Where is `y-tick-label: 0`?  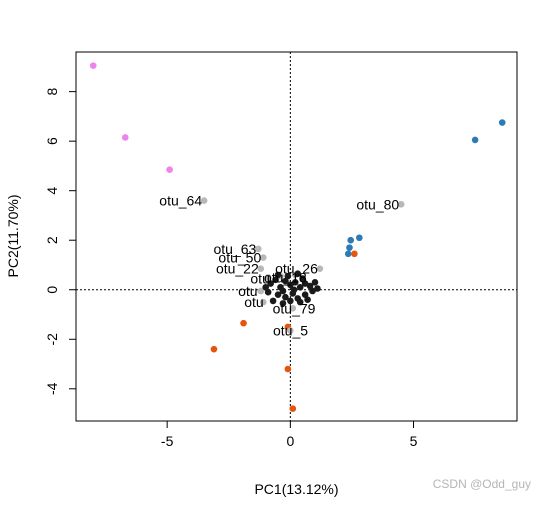 y-tick-label: 0 is located at coordinates (52, 290).